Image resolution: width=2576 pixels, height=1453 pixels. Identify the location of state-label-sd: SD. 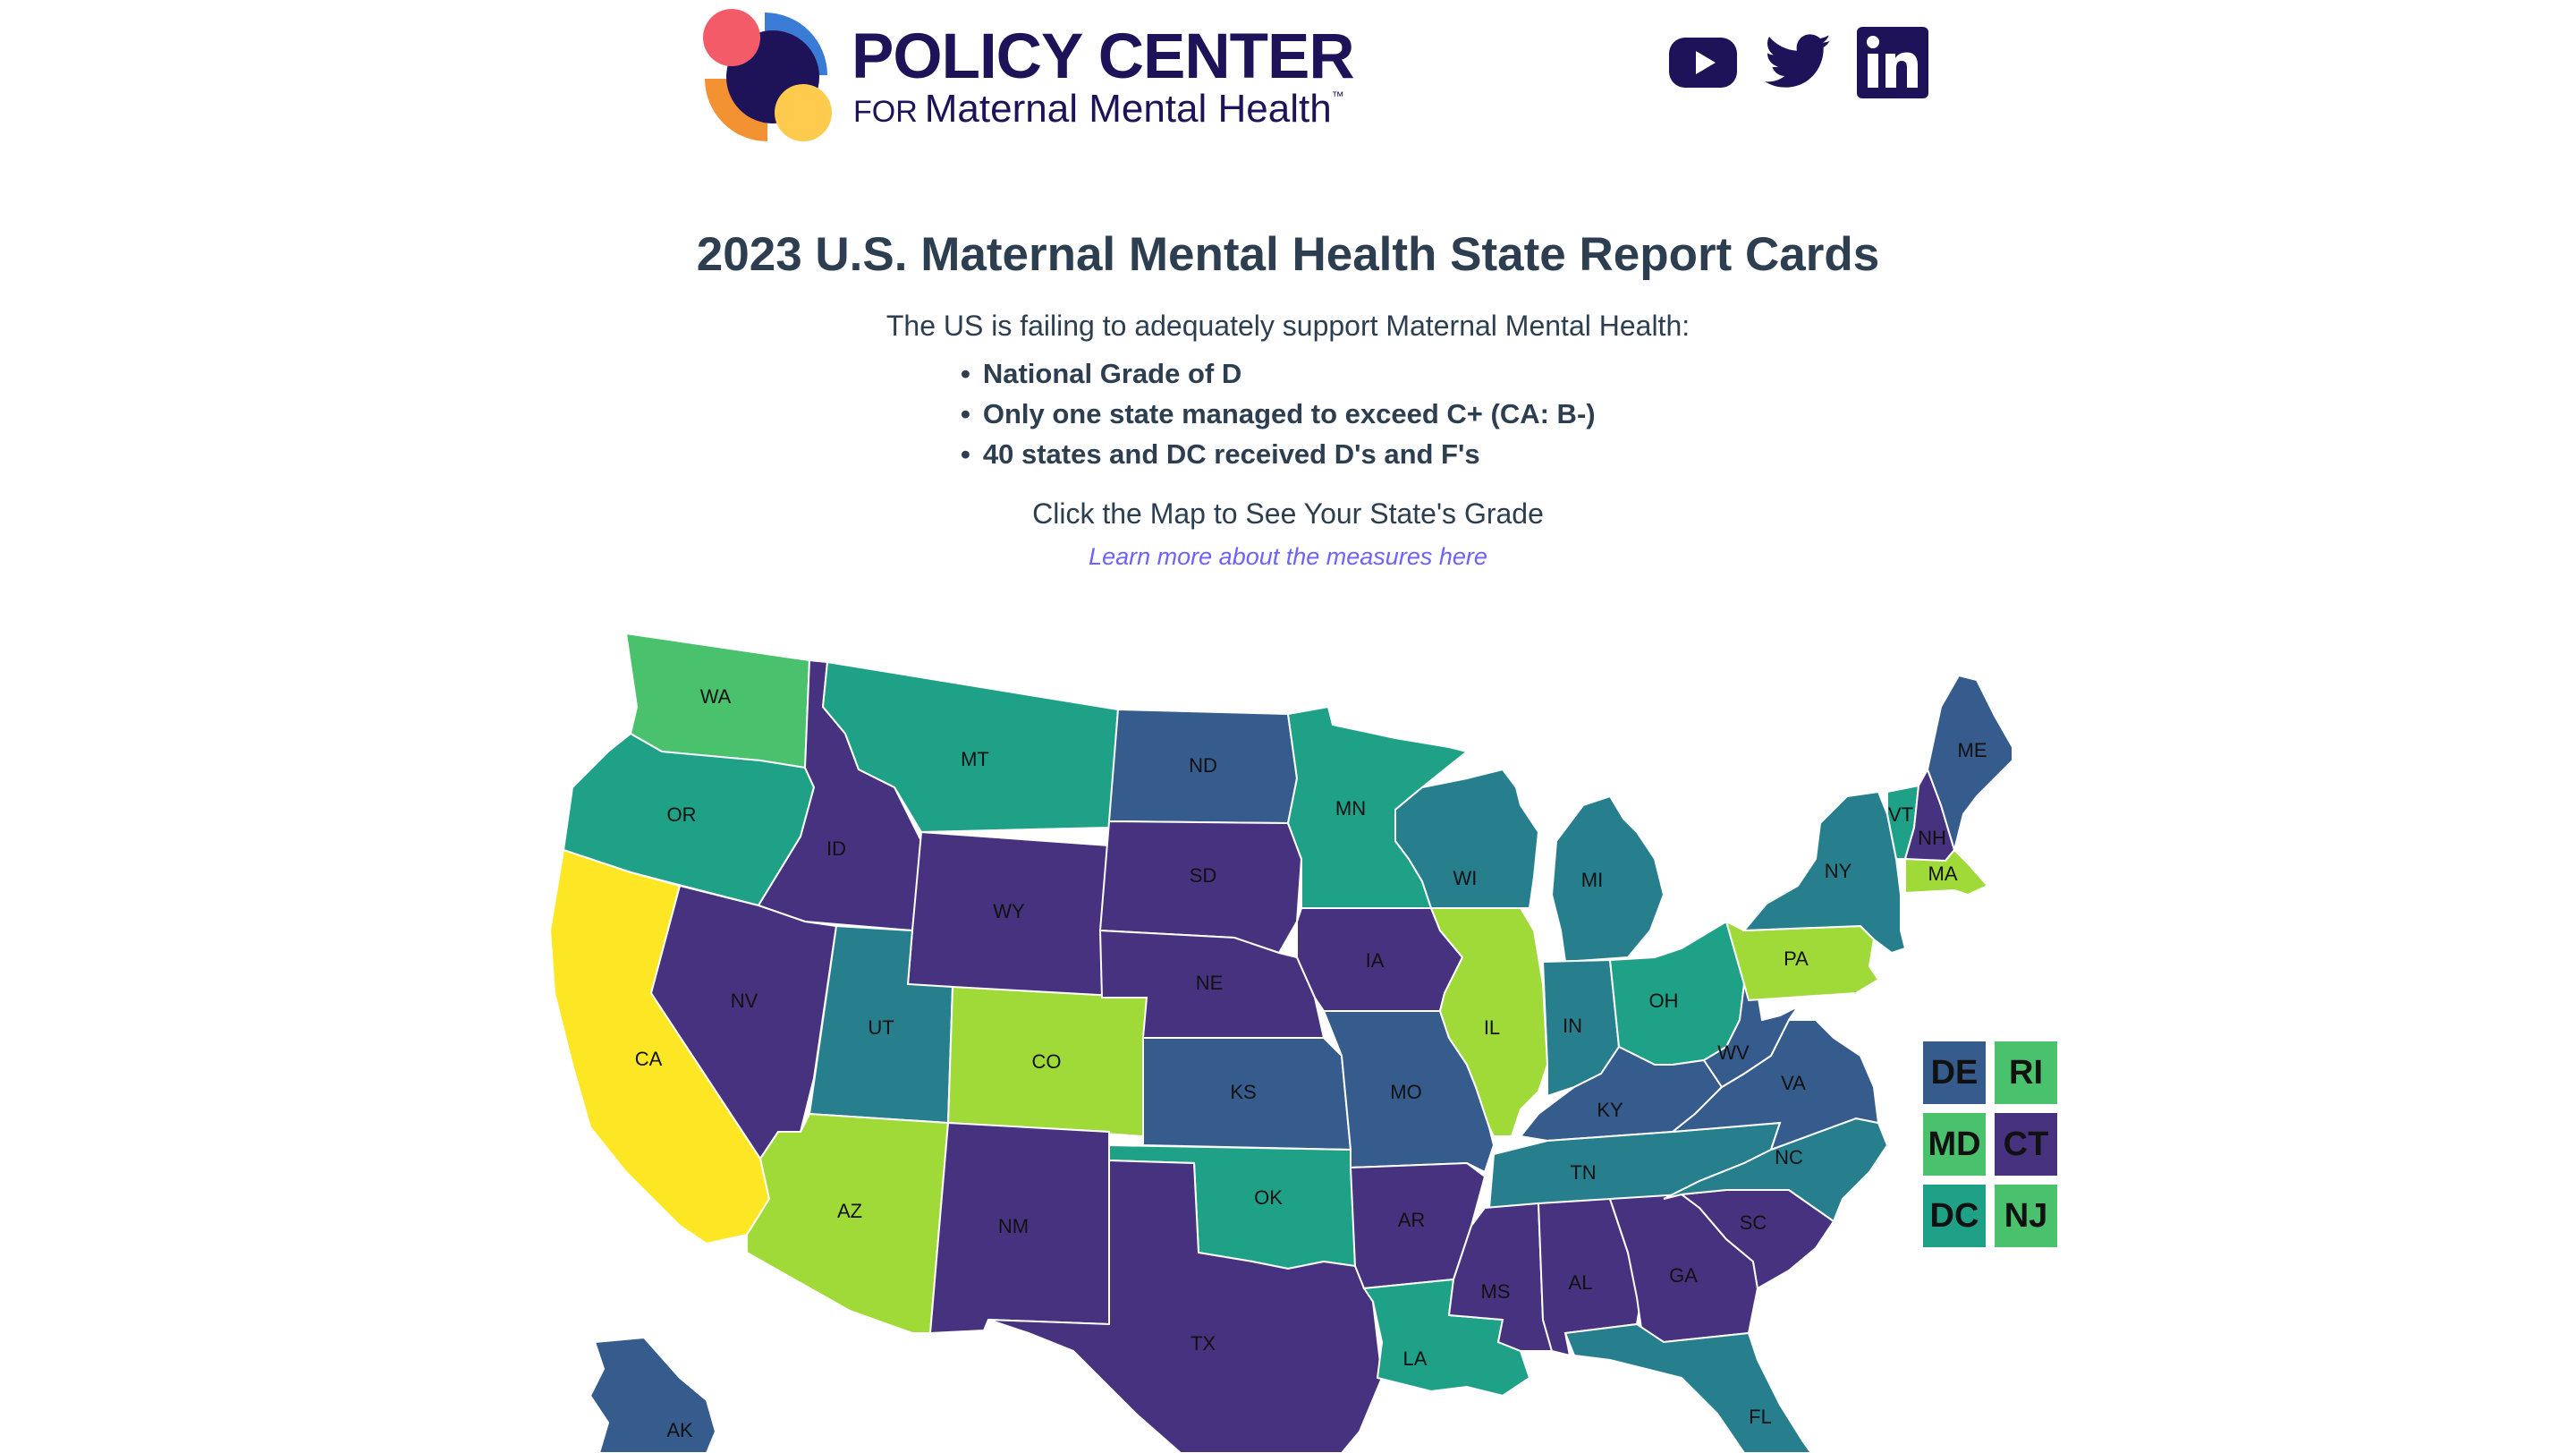
(1203, 875).